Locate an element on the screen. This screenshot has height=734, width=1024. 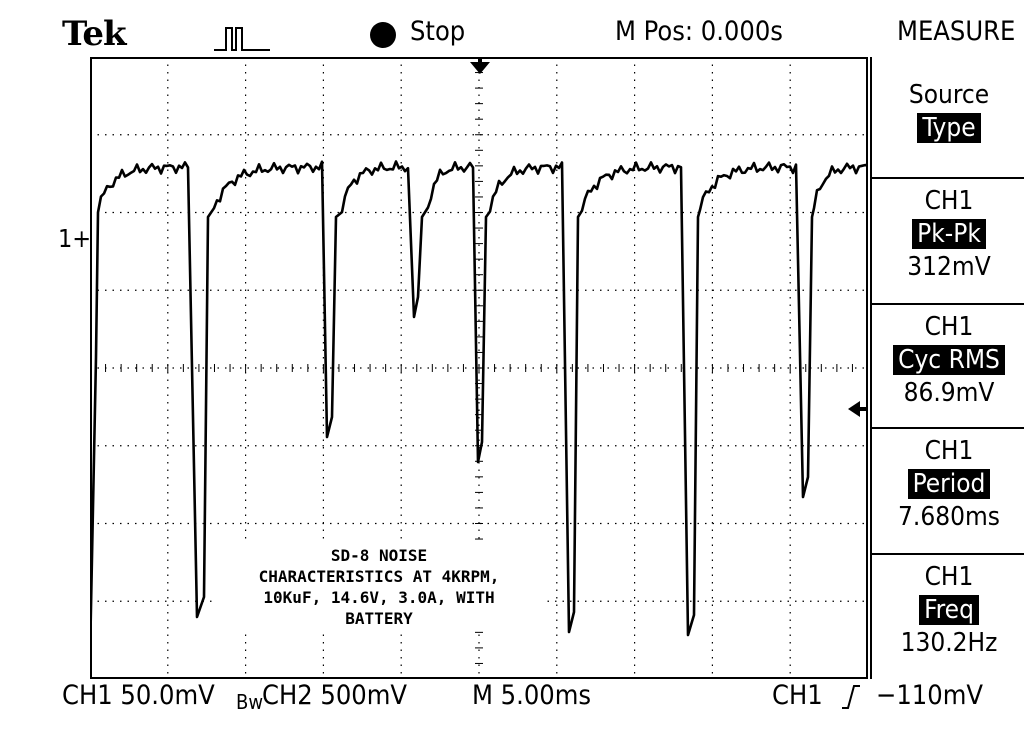
measurement-type: Pk-Pk is located at coordinates (949, 234).